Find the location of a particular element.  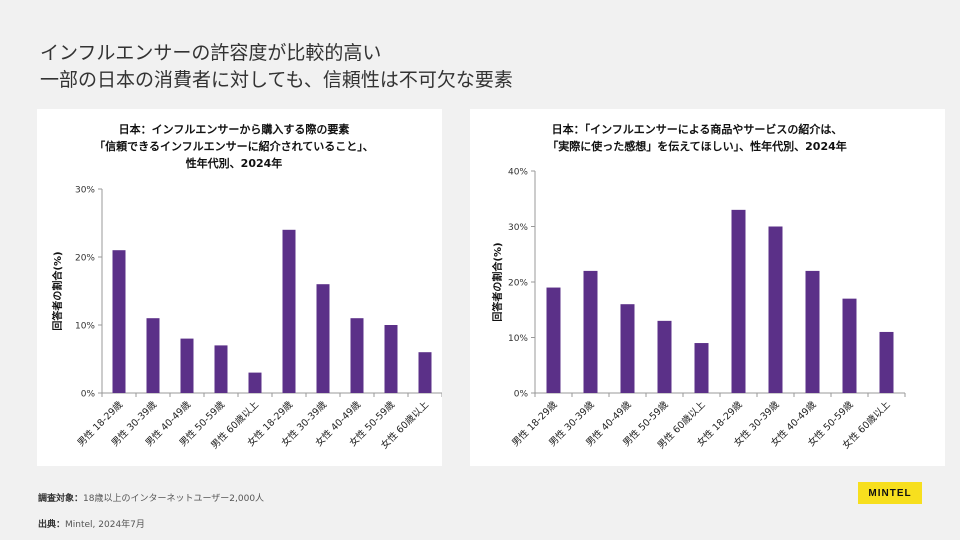

footer-survey-target: 調査対象：18歳以上のインターネットユーザー2,000人 is located at coordinates (151, 497).